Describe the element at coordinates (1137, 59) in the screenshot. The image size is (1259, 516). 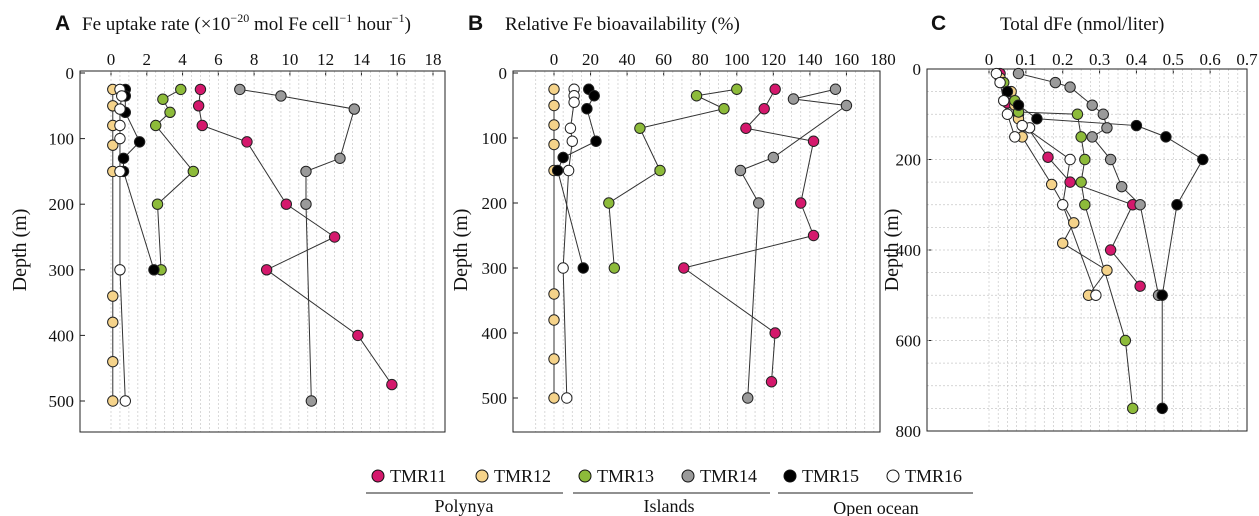
I see `panel-c-xtick-label: 0.4` at that location.